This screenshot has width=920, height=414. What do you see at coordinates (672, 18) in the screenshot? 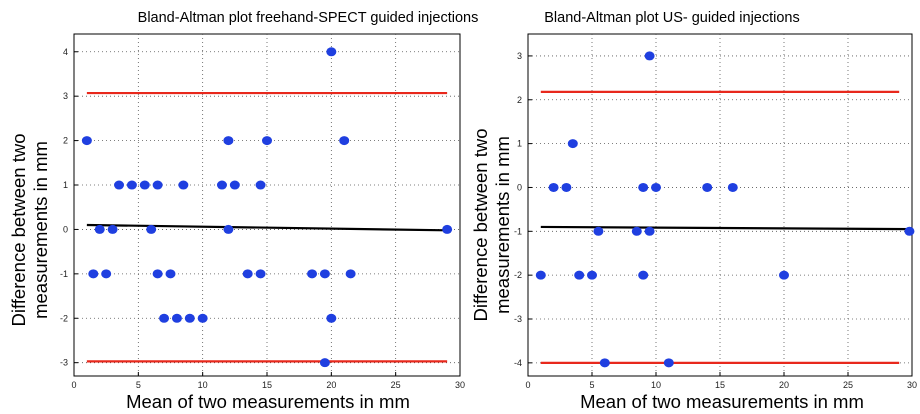
I see `chart-title: Bland-Altman plot US- guided injections` at bounding box center [672, 18].